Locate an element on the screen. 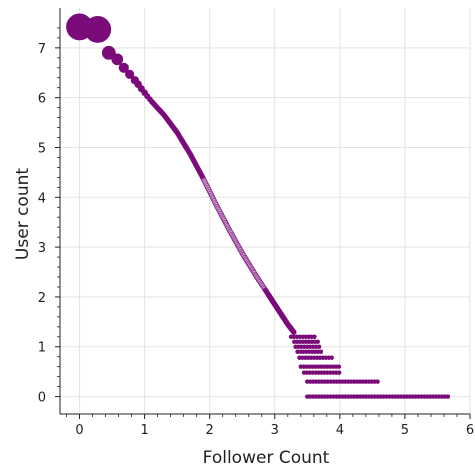 The height and width of the screenshot is (466, 475). x-tick-label: 1 is located at coordinates (144, 430).